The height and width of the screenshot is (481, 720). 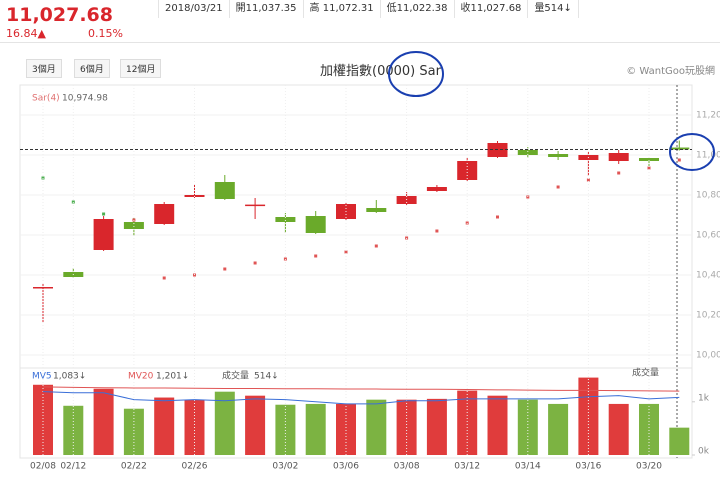 What do you see at coordinates (266, 377) in the screenshot?
I see `legend-value: 514↓` at bounding box center [266, 377].